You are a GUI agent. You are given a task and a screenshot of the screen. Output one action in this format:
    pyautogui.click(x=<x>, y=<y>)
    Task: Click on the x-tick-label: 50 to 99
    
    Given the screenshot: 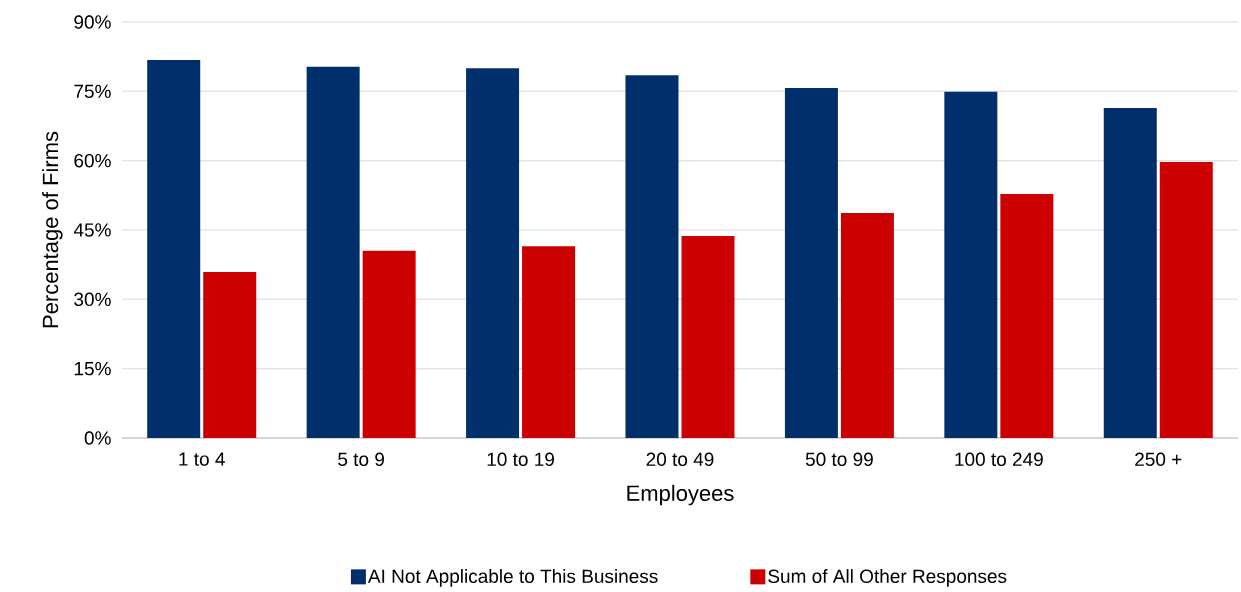 What is the action you would take?
    pyautogui.click(x=839, y=459)
    